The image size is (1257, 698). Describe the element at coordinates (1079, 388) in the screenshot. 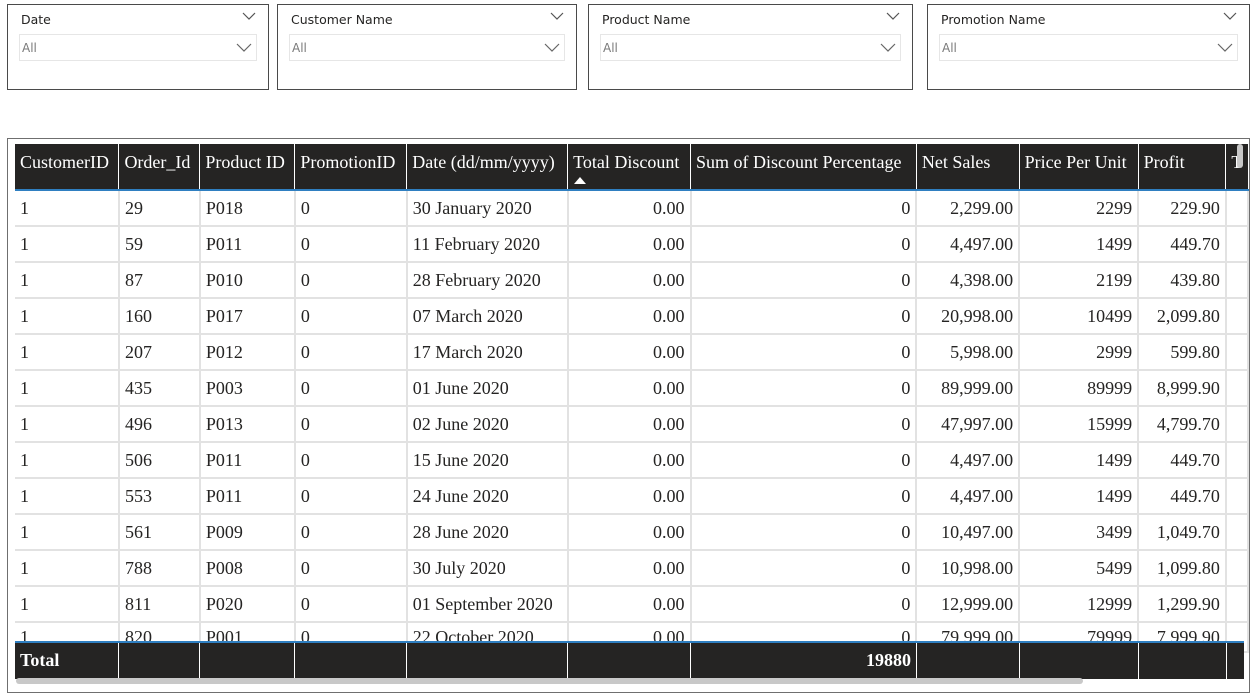

I see `cell-price-per-unit: 89999` at that location.